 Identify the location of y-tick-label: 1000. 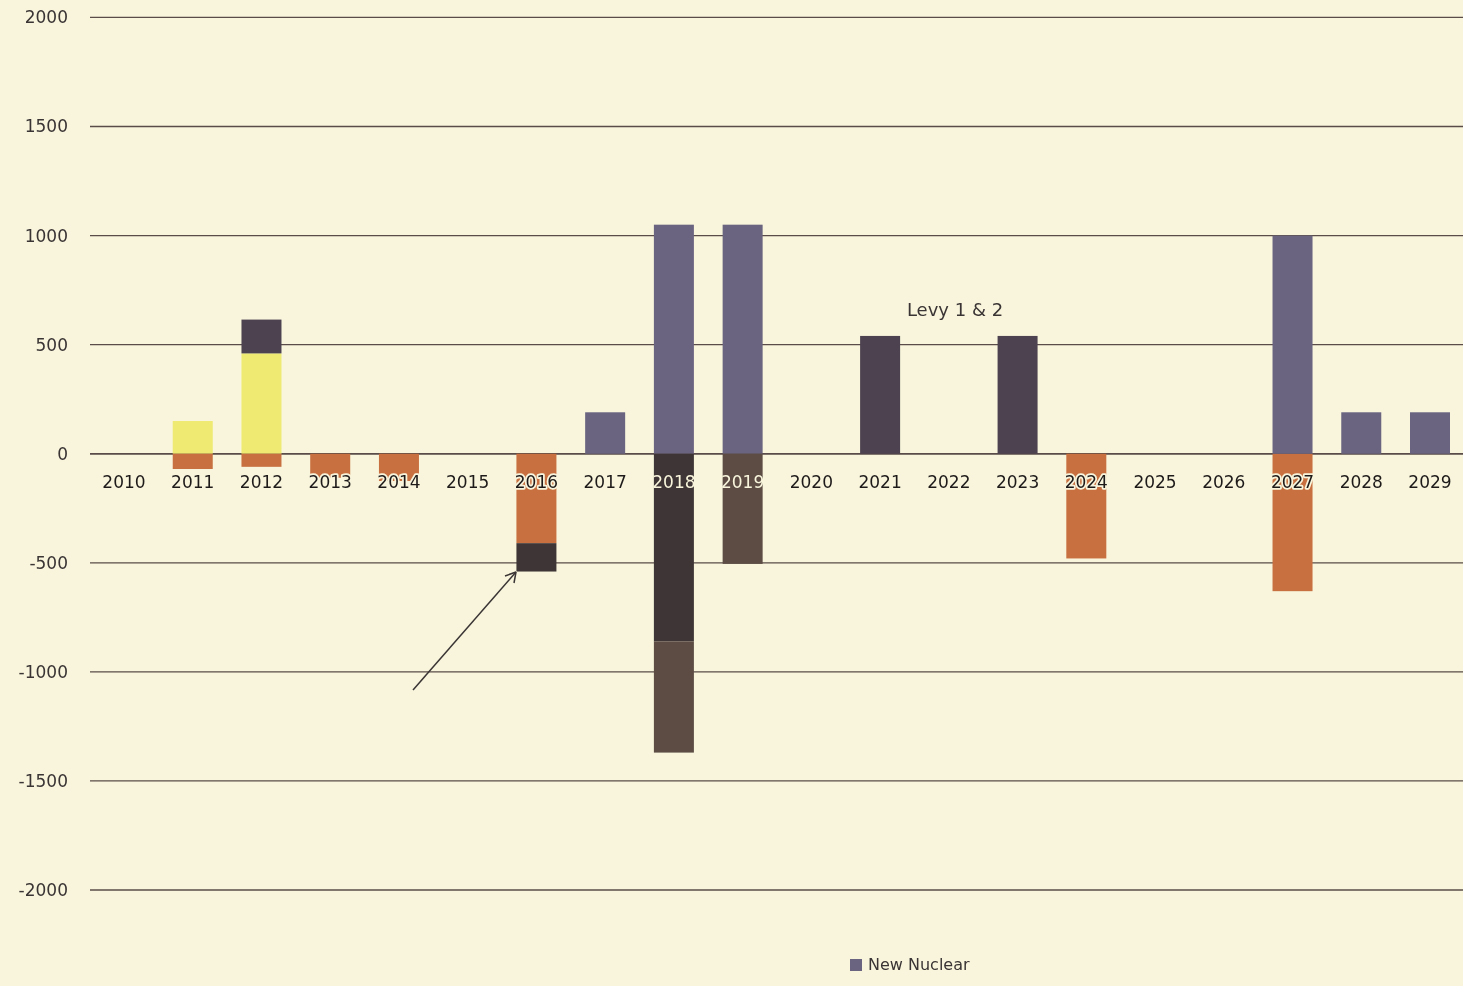
(46, 235).